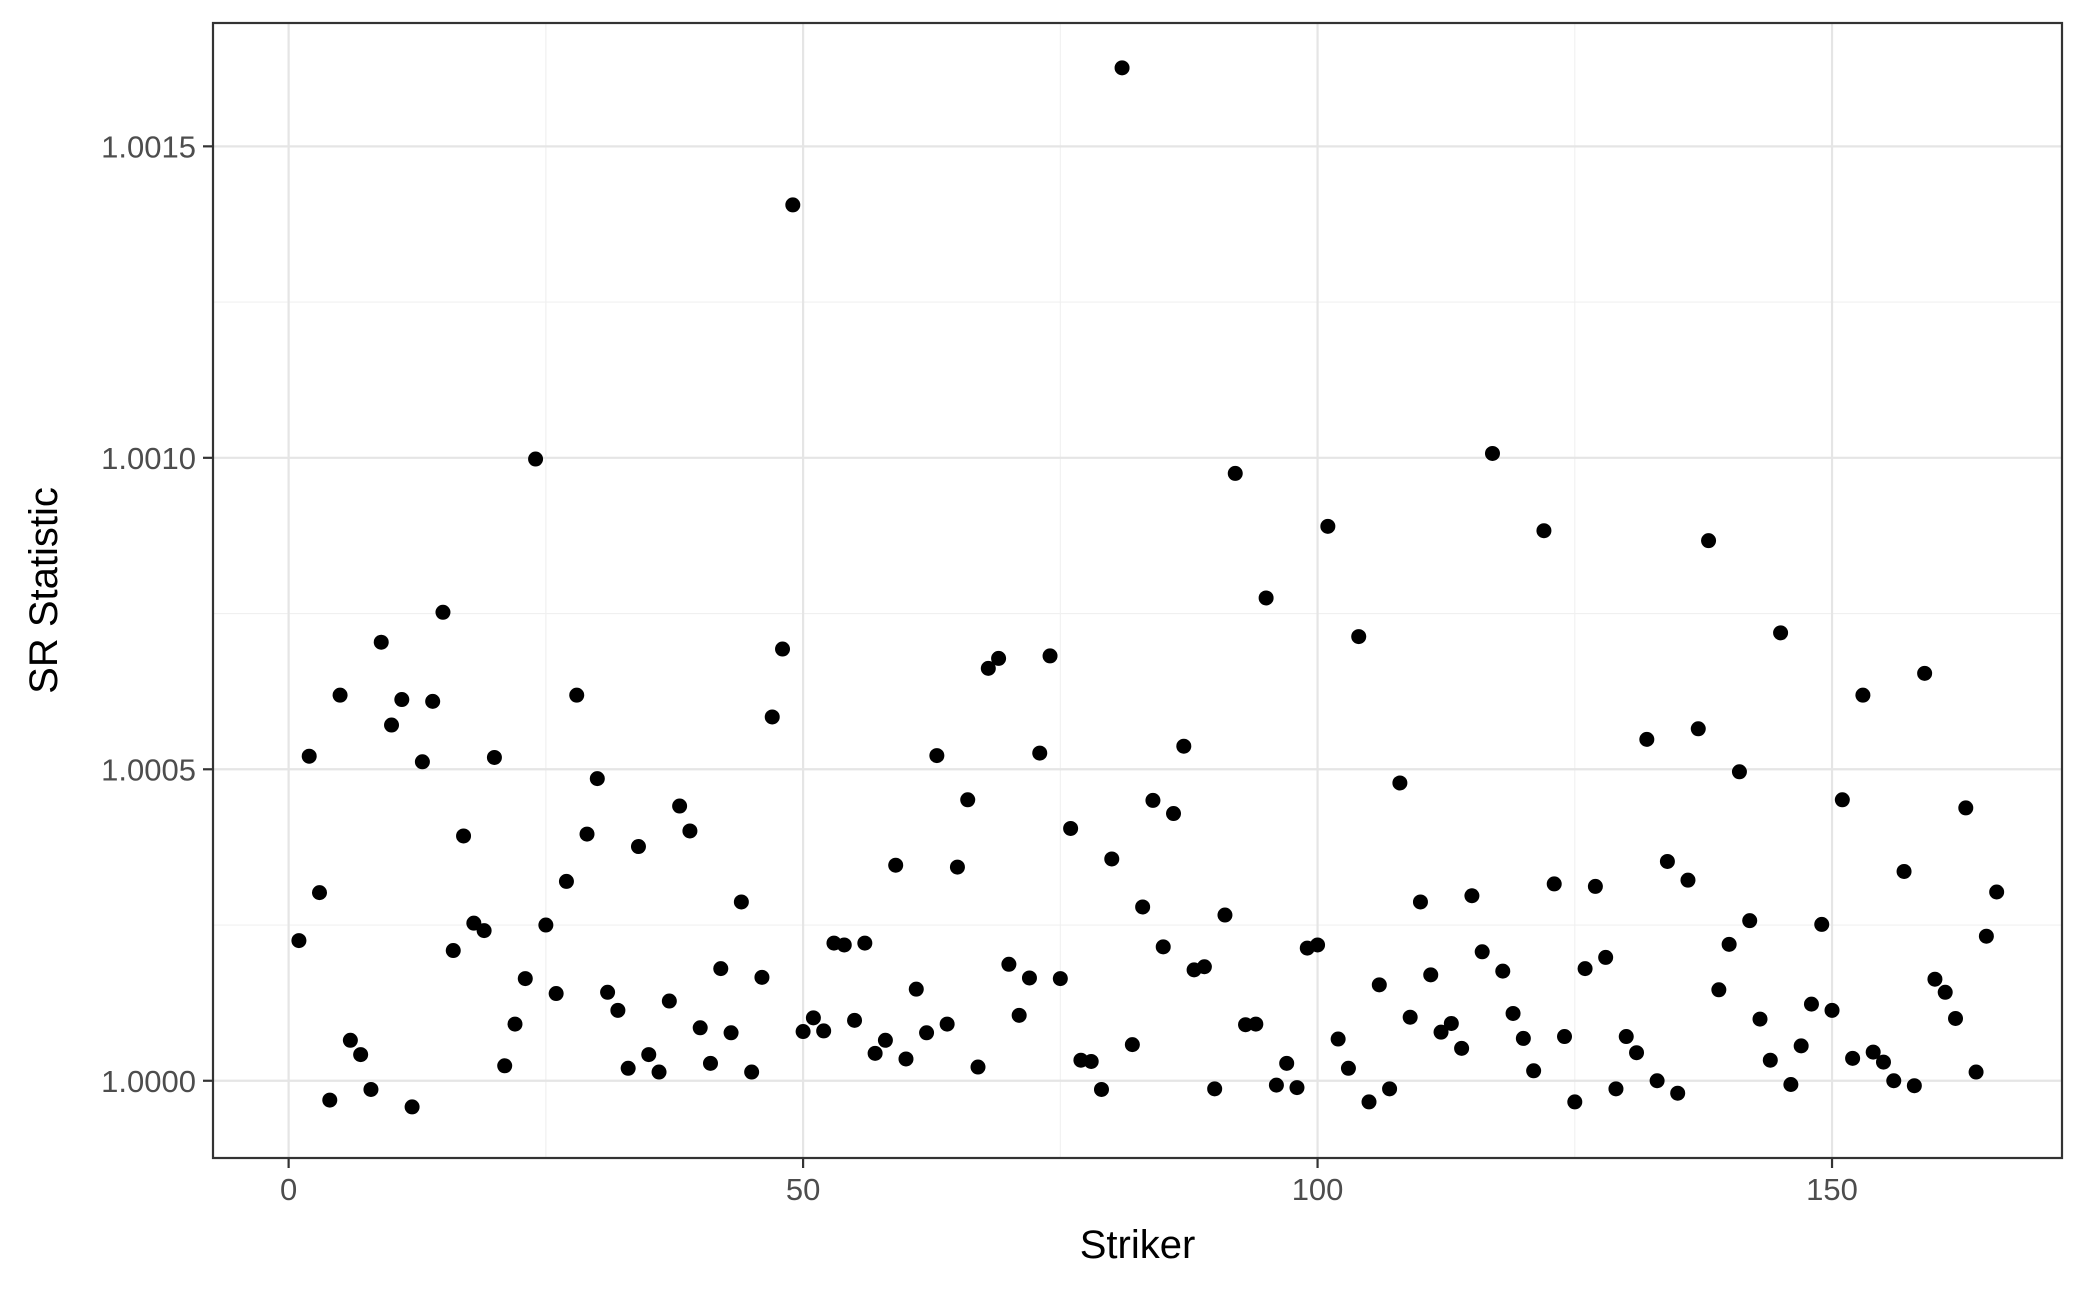  Describe the element at coordinates (288, 1189) in the screenshot. I see `x-tick-label: 0` at that location.